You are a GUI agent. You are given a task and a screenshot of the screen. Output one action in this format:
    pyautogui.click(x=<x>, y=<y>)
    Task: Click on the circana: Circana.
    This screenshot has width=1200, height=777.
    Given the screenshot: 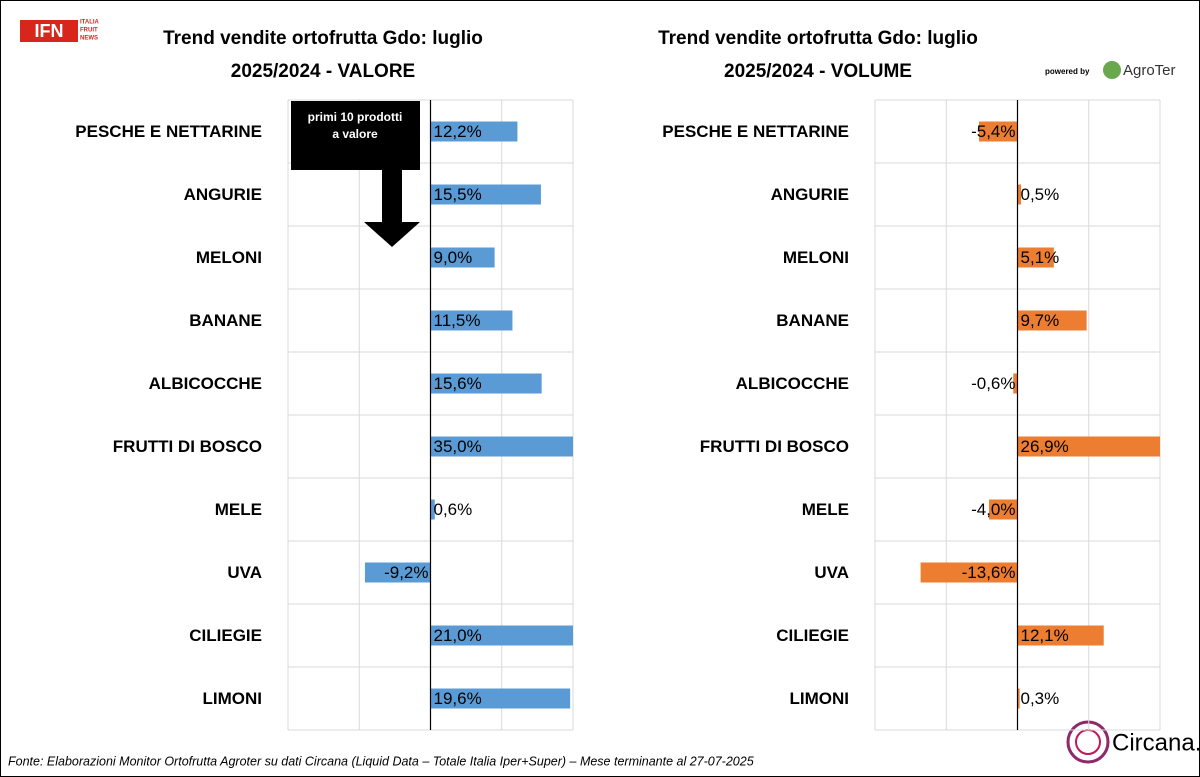 What is the action you would take?
    pyautogui.click(x=1156, y=742)
    